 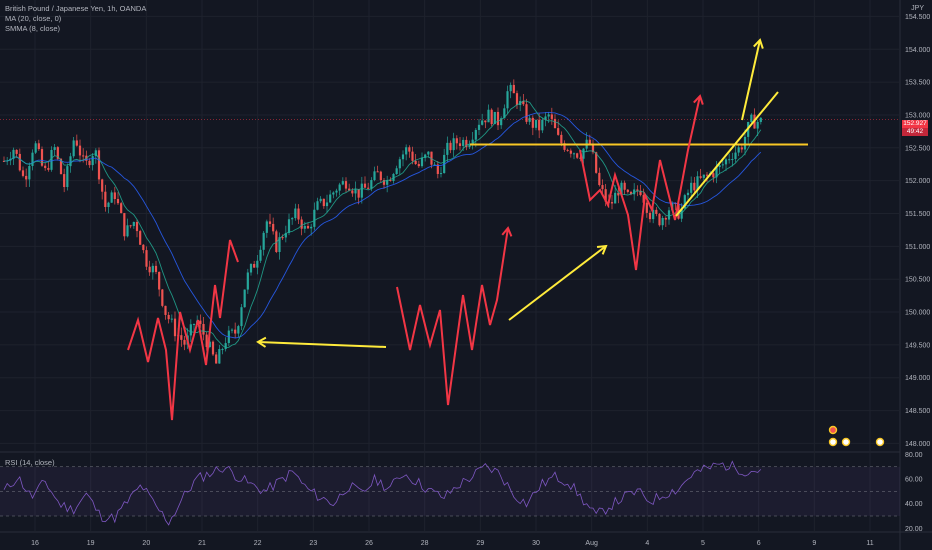 I want to click on time-tick-label: 20, so click(x=146, y=543).